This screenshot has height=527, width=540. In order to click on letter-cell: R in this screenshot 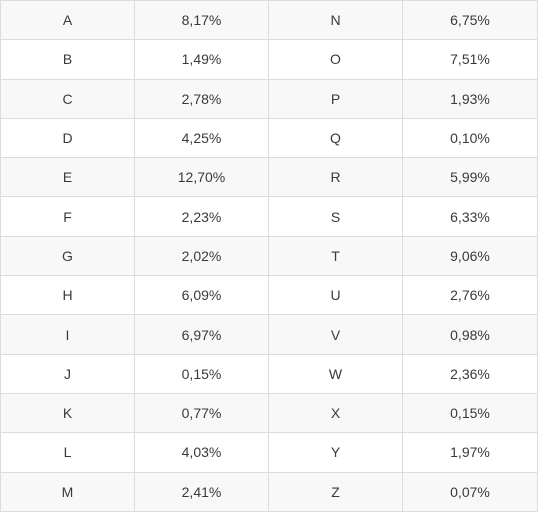, I will do `click(335, 177)`.